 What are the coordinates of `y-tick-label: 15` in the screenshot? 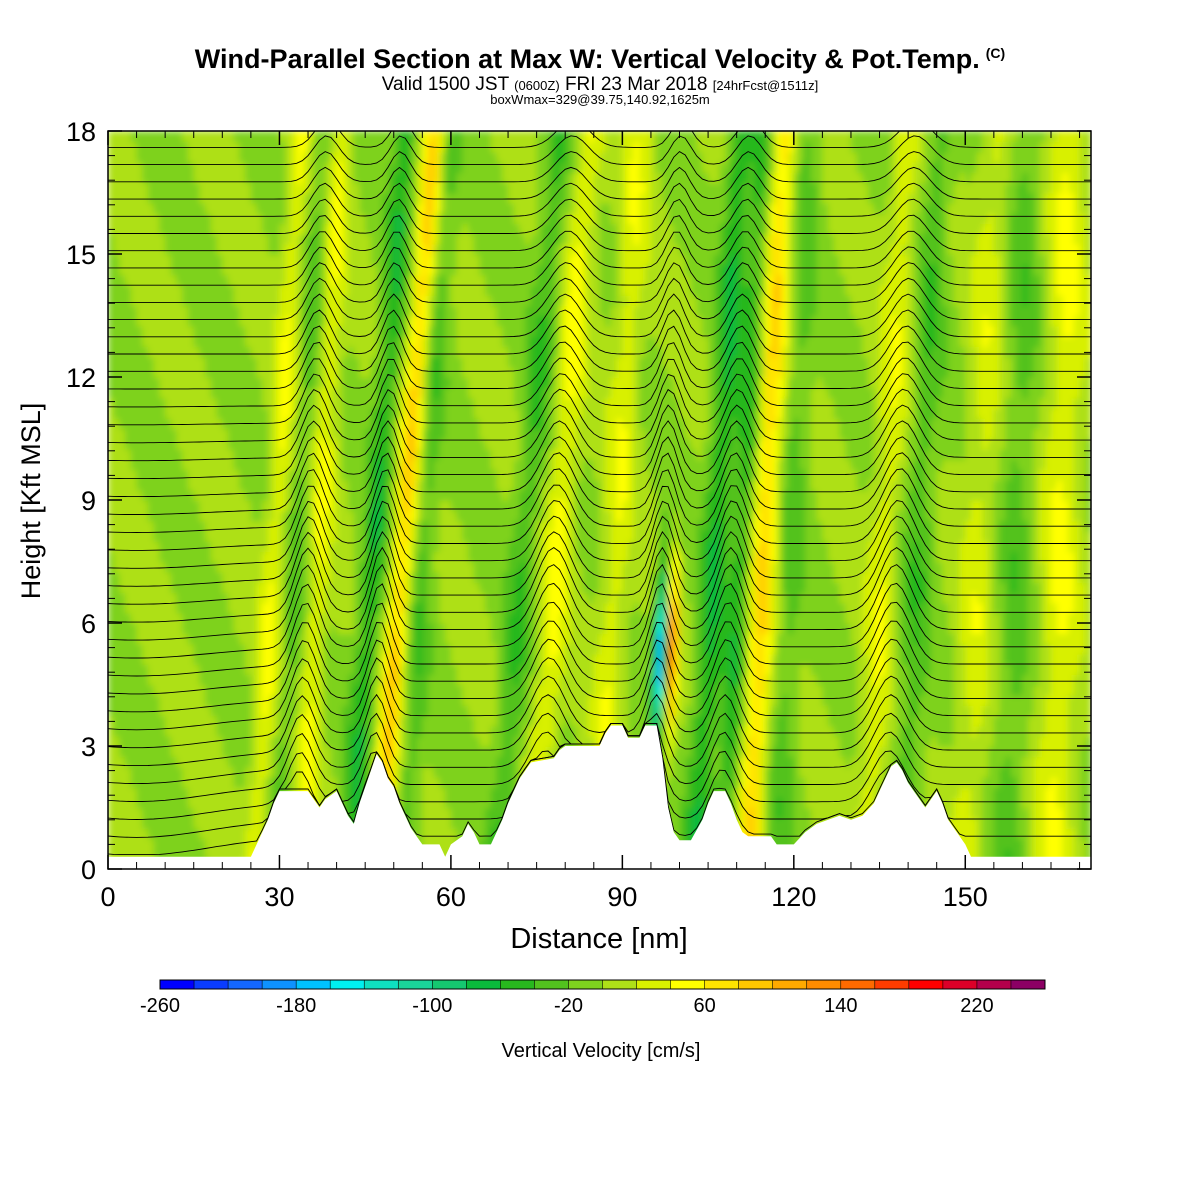 It's located at (81, 255).